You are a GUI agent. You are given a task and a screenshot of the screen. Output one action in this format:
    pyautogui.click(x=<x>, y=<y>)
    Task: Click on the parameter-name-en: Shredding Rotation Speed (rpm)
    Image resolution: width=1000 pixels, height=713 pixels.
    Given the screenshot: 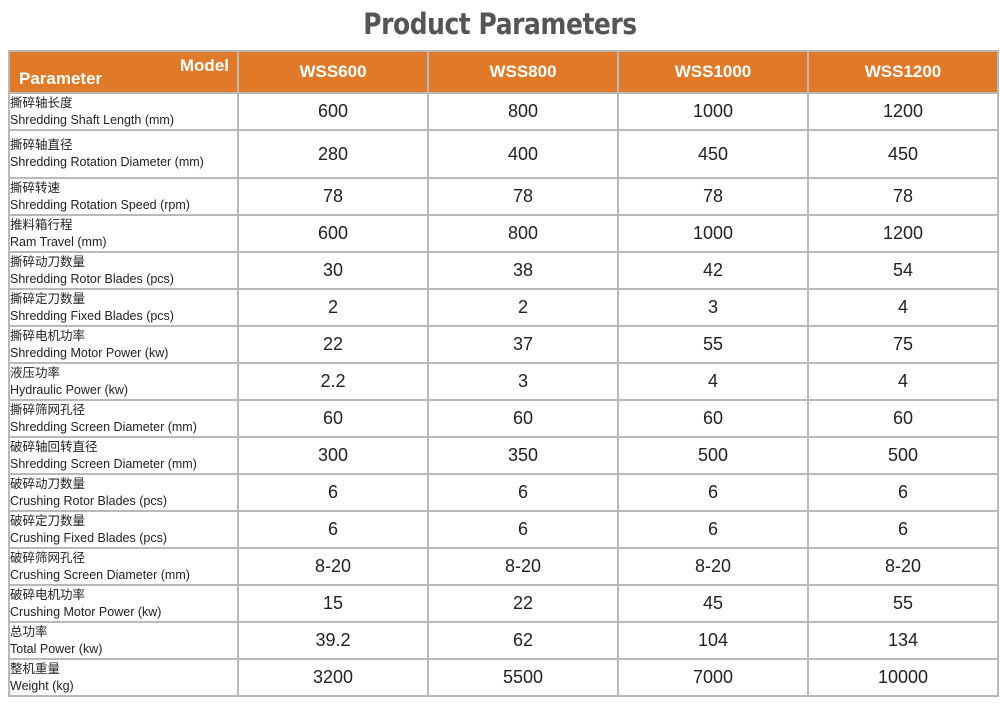 What is the action you would take?
    pyautogui.click(x=100, y=204)
    